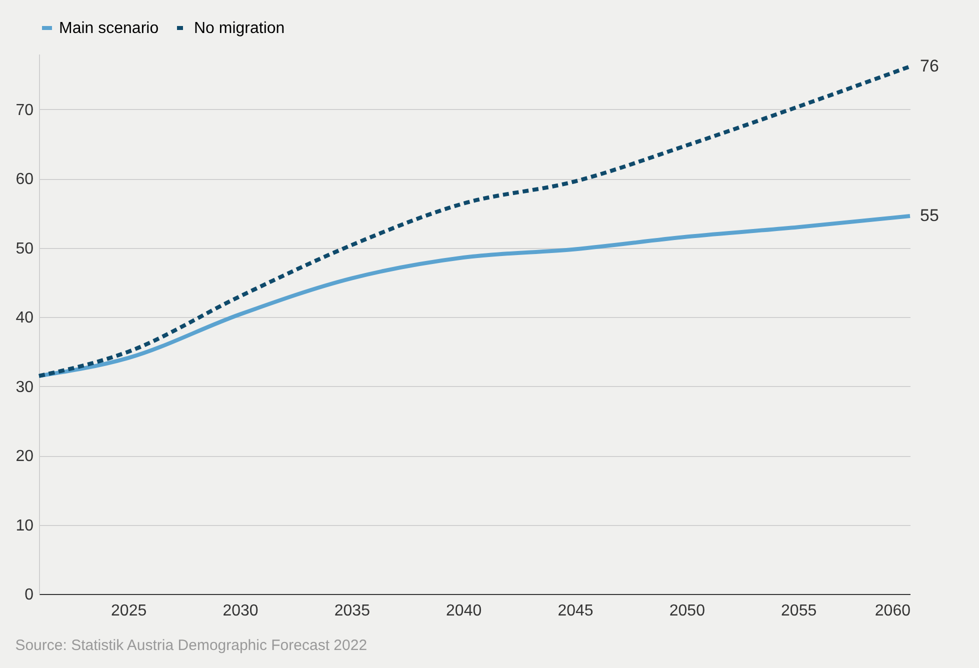 The height and width of the screenshot is (668, 979). What do you see at coordinates (25, 457) in the screenshot?
I see `y-tick-label: 20` at bounding box center [25, 457].